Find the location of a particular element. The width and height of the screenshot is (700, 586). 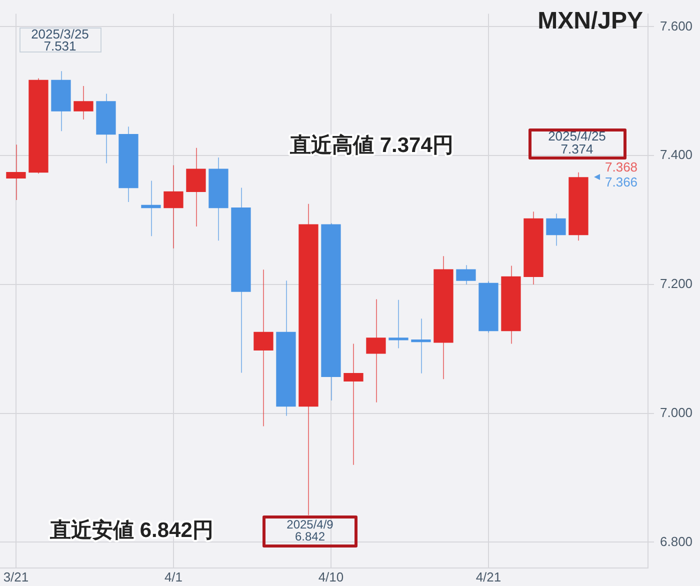

y-tick-label: 7.200 is located at coordinates (676, 284).